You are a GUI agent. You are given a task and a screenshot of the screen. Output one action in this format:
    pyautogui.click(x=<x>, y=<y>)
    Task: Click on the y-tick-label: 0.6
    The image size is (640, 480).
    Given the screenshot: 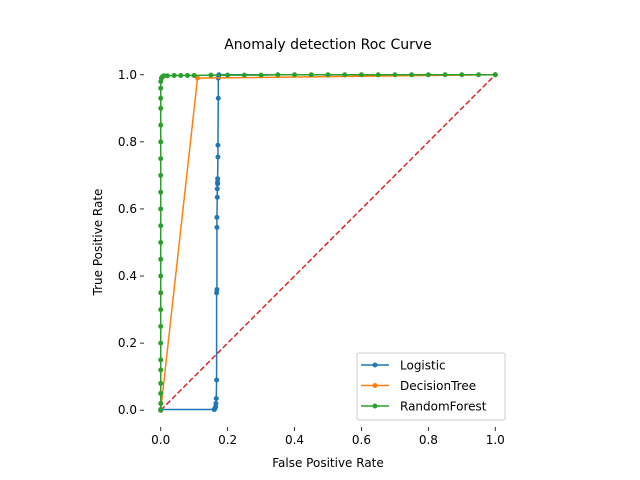 What is the action you would take?
    pyautogui.click(x=127, y=209)
    